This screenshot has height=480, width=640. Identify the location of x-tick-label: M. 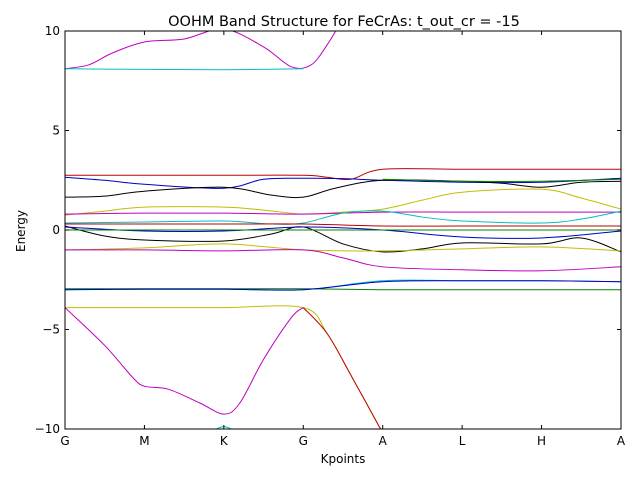
(144, 441).